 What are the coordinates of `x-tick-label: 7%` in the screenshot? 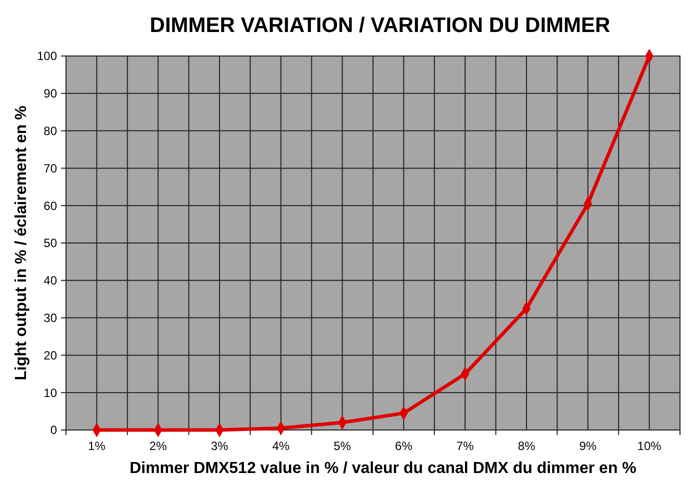 It's located at (465, 446).